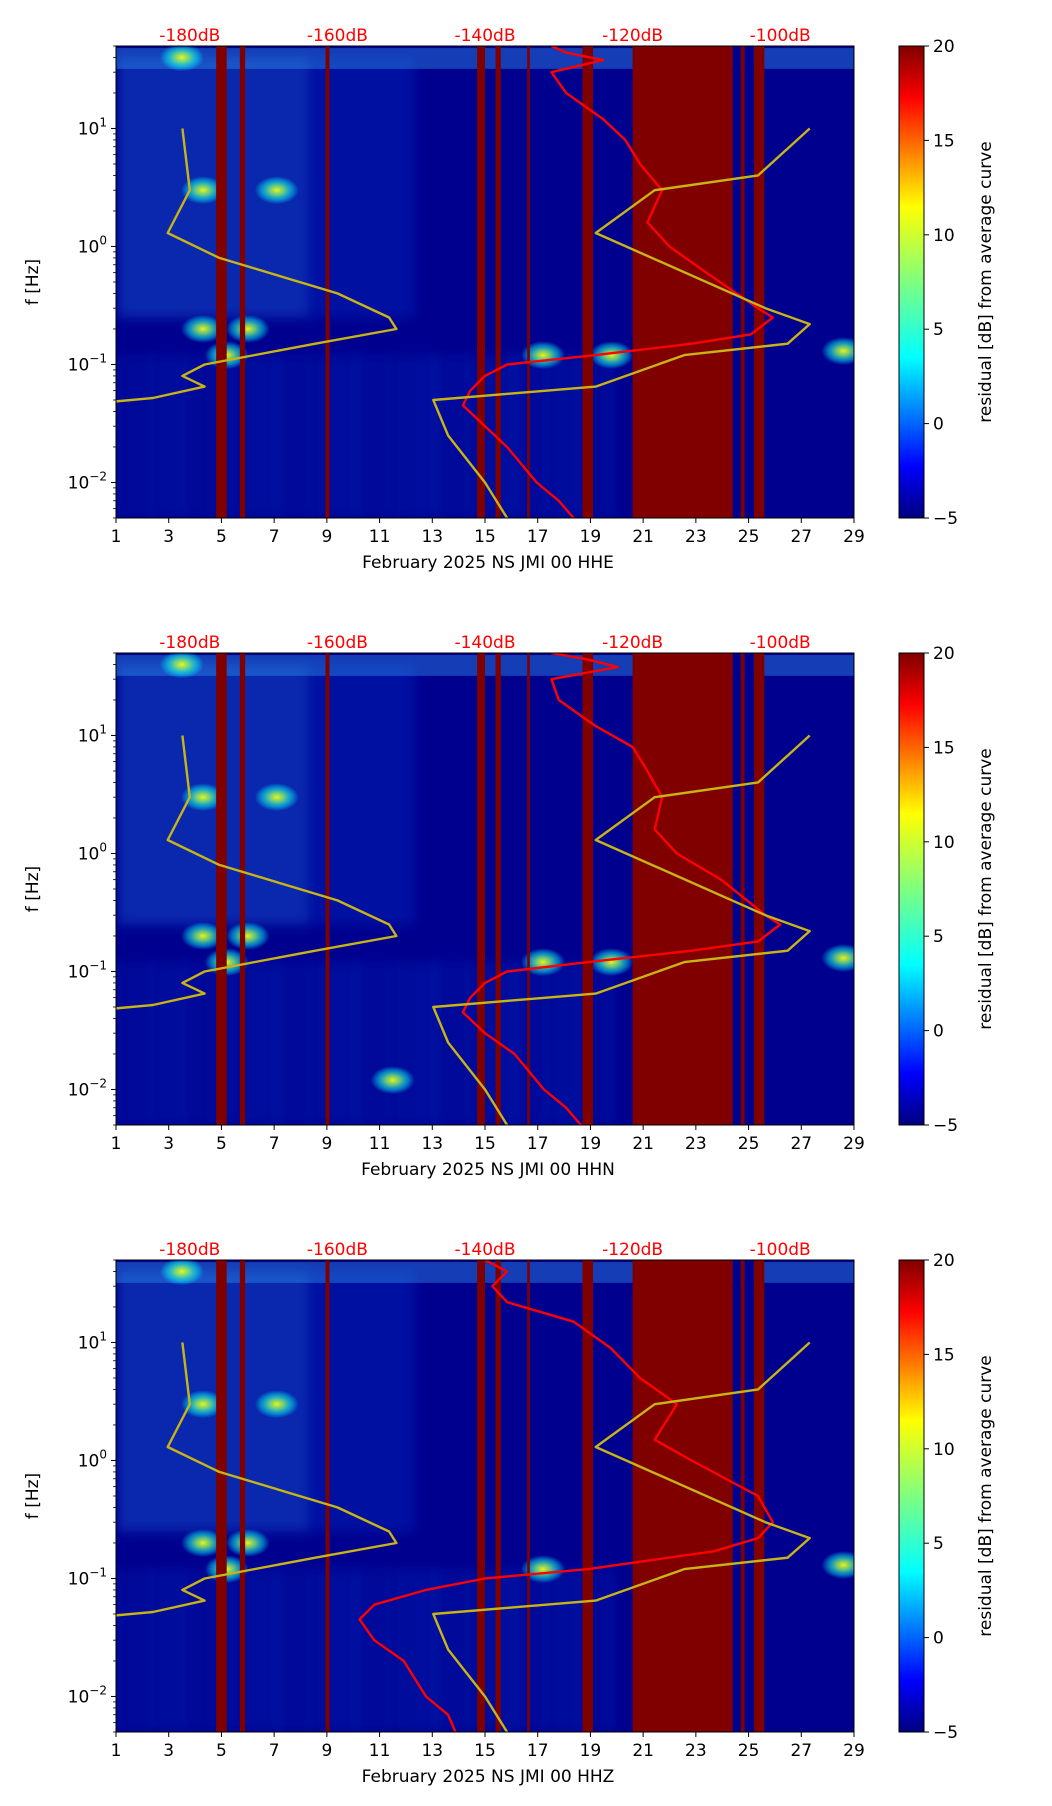 This screenshot has height=1806, width=1052. Describe the element at coordinates (780, 36) in the screenshot. I see `db-scale-label: -100dB` at that location.